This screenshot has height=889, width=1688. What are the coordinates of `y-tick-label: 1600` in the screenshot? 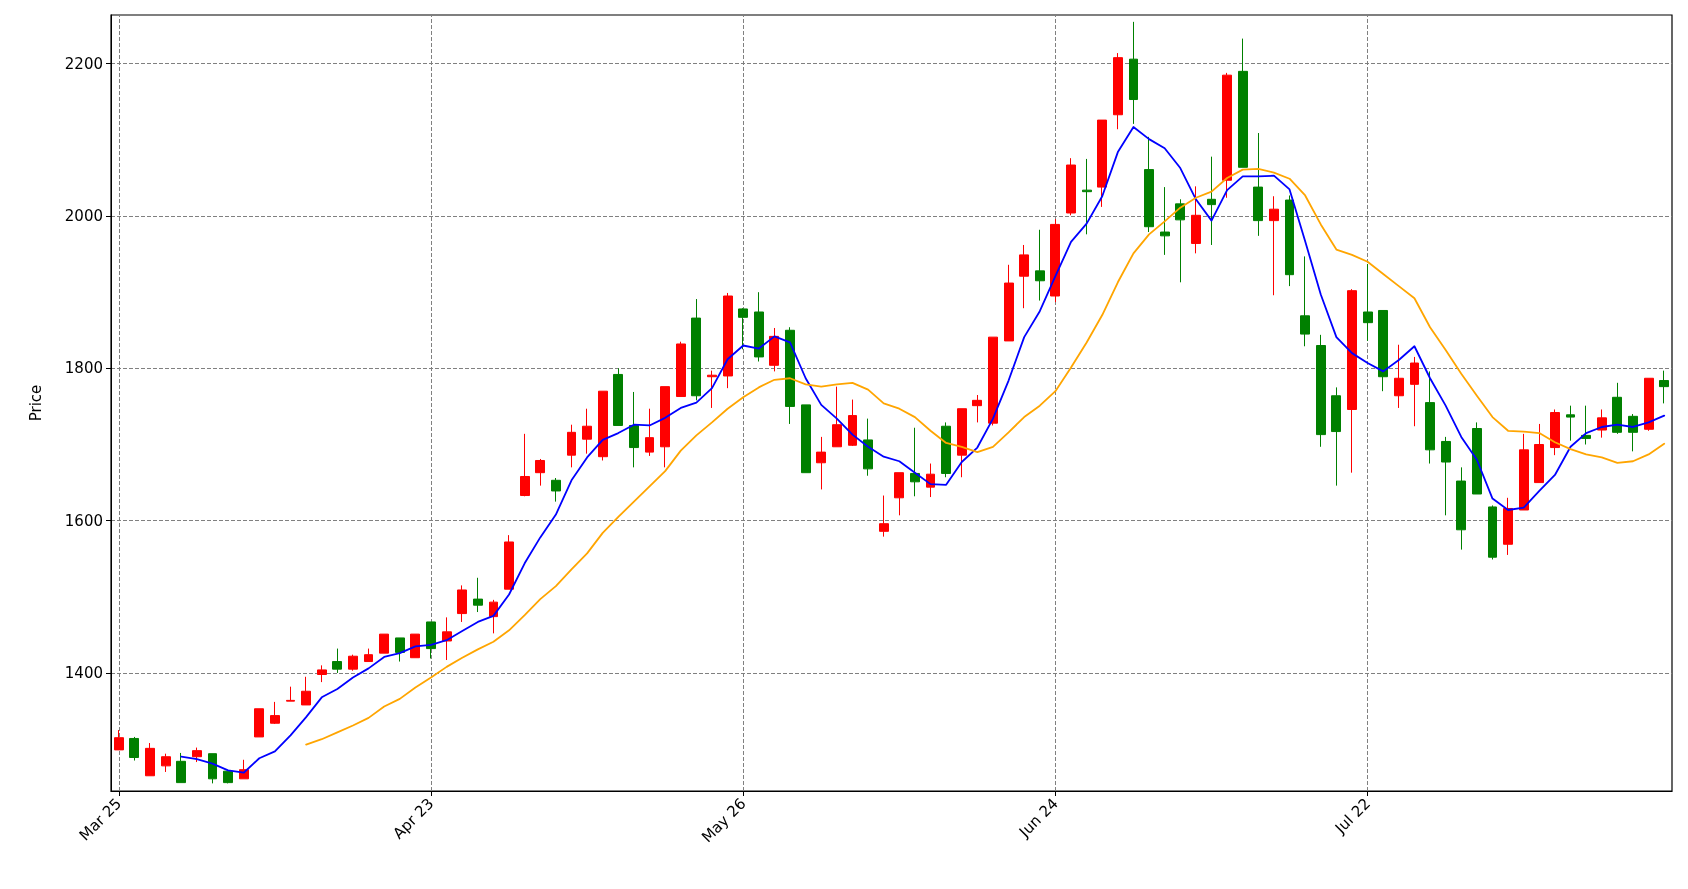 It's located at (83, 520).